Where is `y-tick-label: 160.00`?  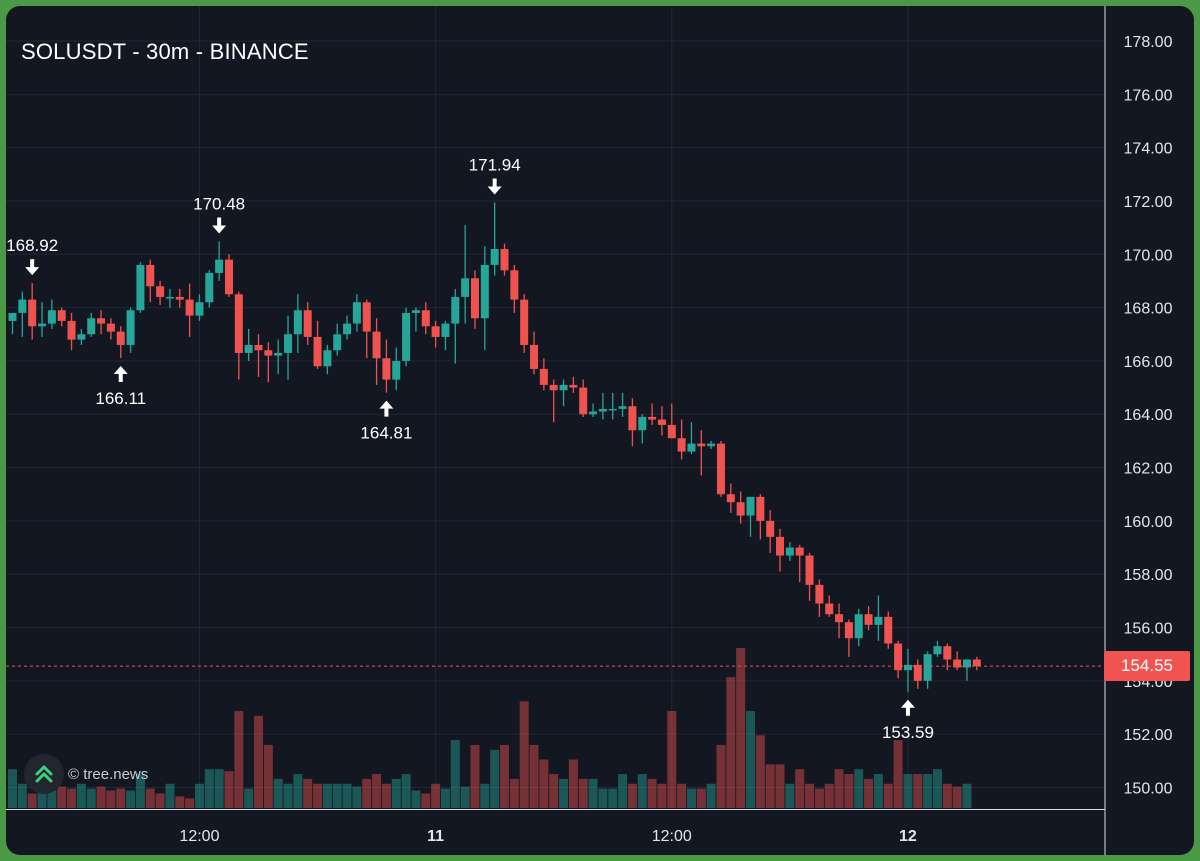 y-tick-label: 160.00 is located at coordinates (1148, 522).